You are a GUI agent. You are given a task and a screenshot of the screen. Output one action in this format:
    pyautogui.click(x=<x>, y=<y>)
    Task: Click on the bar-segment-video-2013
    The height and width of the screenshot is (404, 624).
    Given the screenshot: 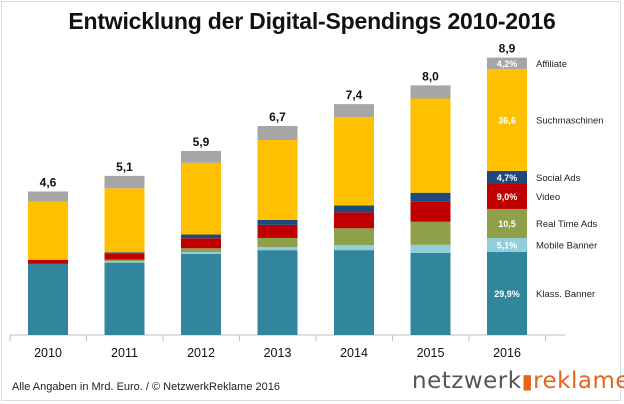 What is the action you would take?
    pyautogui.click(x=277, y=231)
    